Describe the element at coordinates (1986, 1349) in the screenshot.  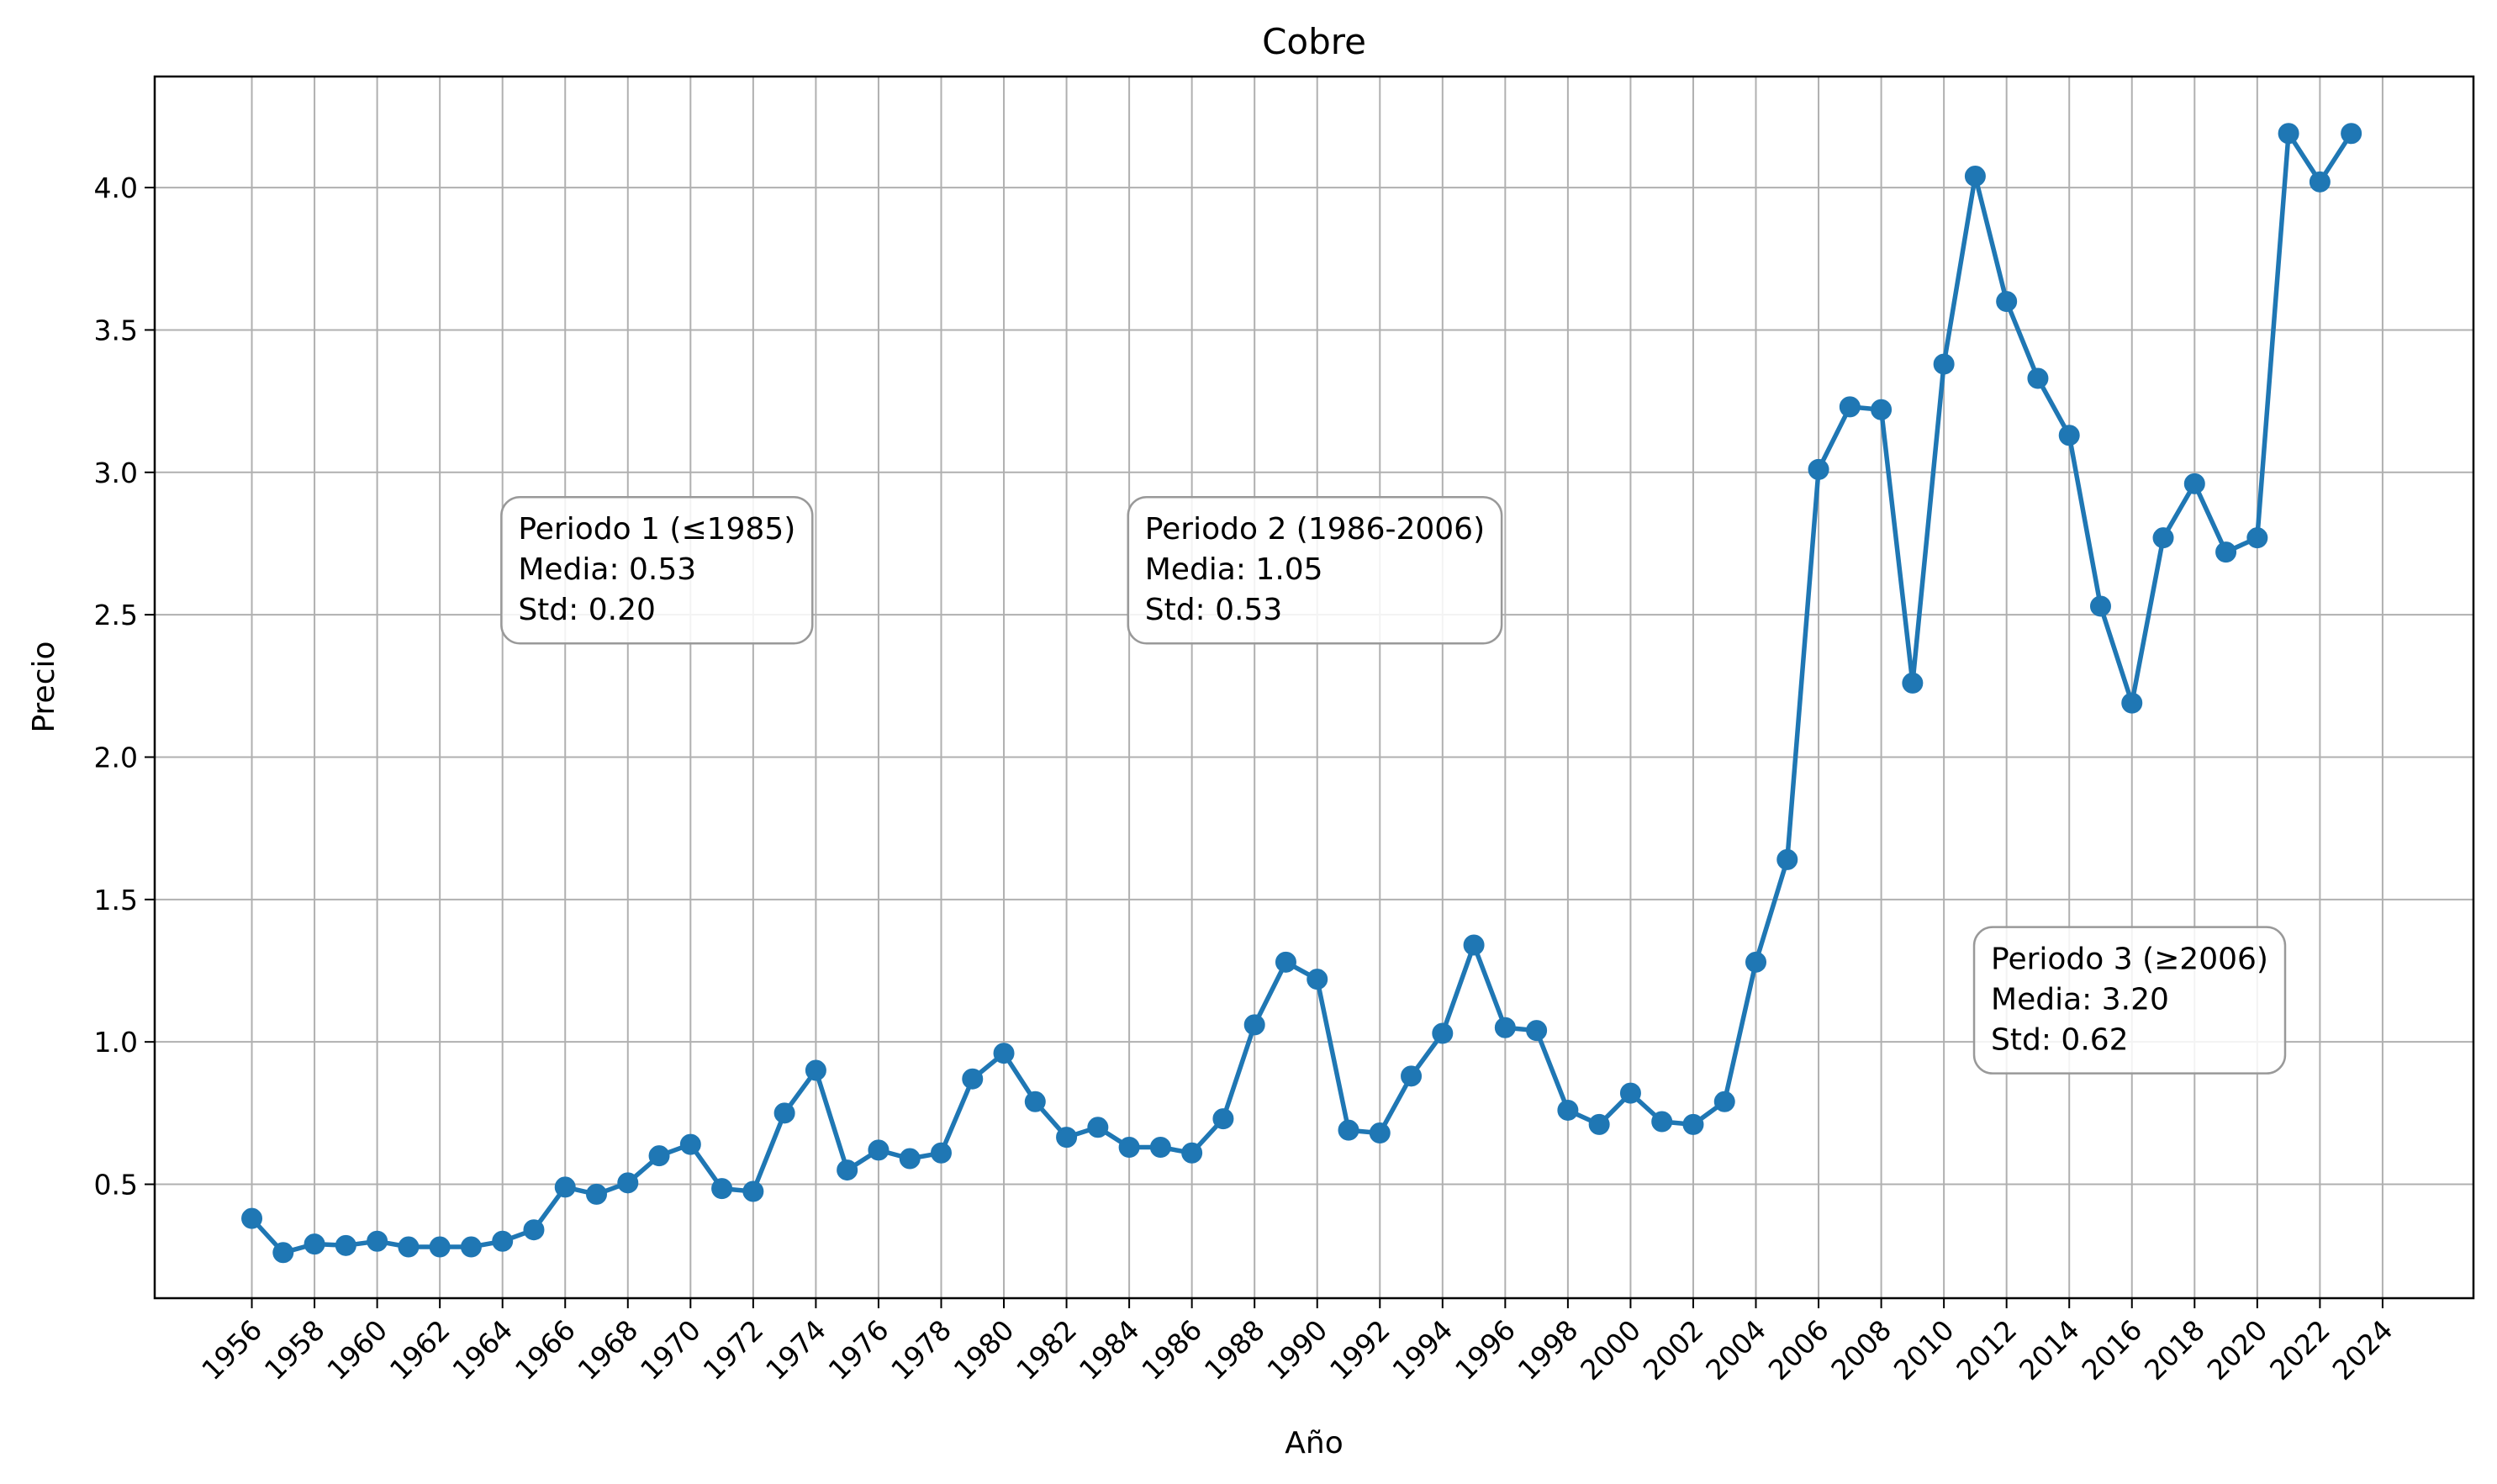
I see `x-tick-label: 2012` at that location.